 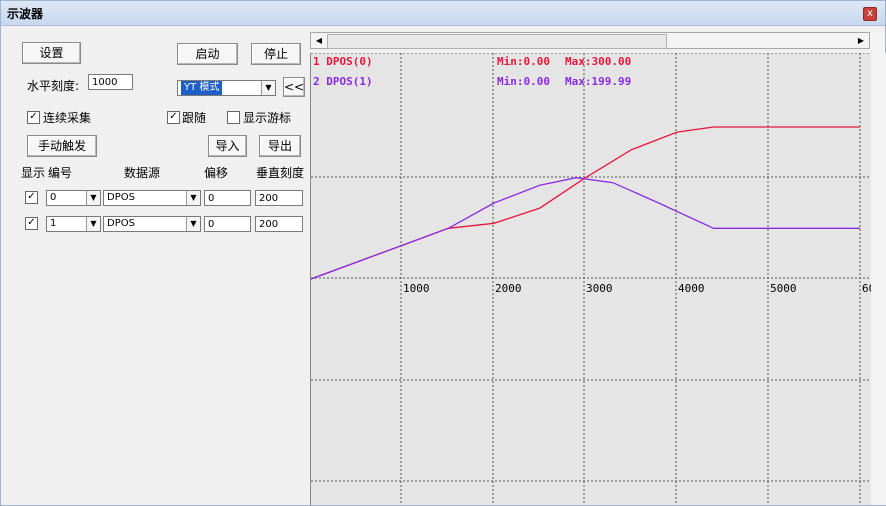 I want to click on legend-series-2-name: 2 DPOS(1), so click(x=343, y=81).